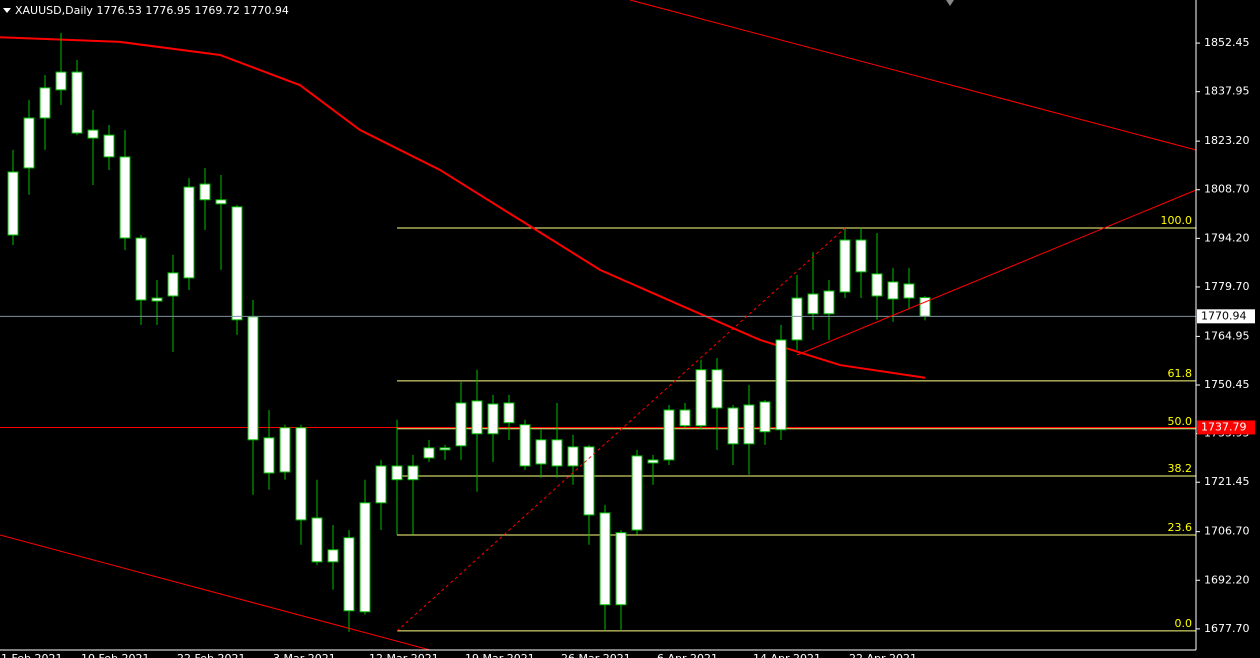 Image resolution: width=1260 pixels, height=658 pixels. I want to click on current-price-label: 1770.94, so click(1224, 315).